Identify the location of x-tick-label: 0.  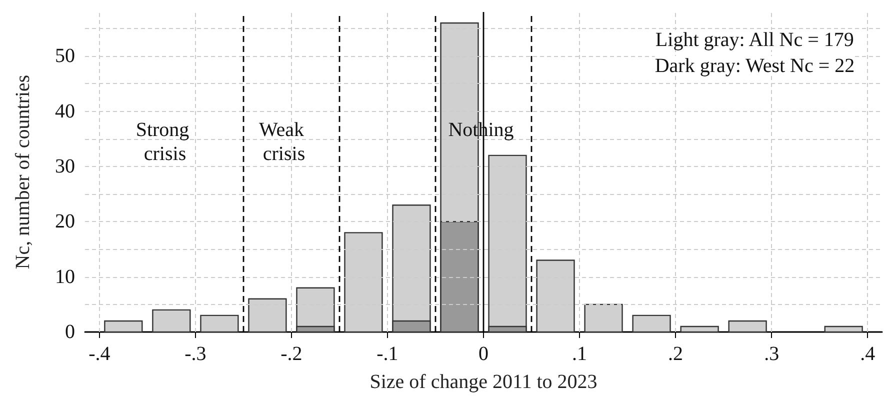
(483, 354).